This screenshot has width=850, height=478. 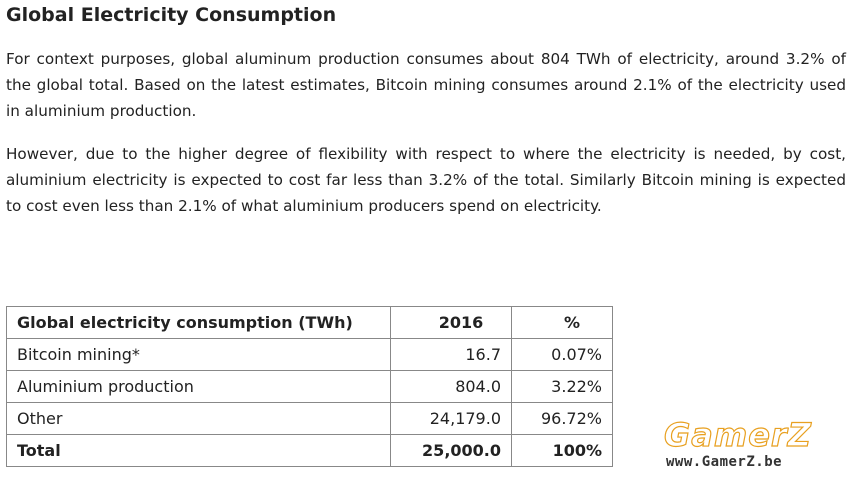 I want to click on cell: 25,000.0, so click(x=451, y=450).